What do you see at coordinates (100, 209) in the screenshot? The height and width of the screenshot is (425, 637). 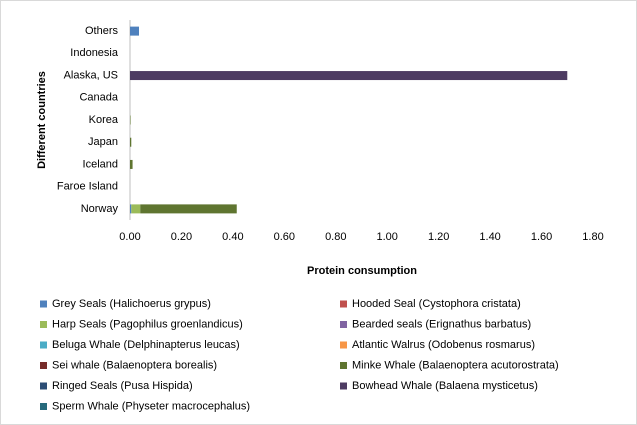 I see `y-tick-label: Norway` at bounding box center [100, 209].